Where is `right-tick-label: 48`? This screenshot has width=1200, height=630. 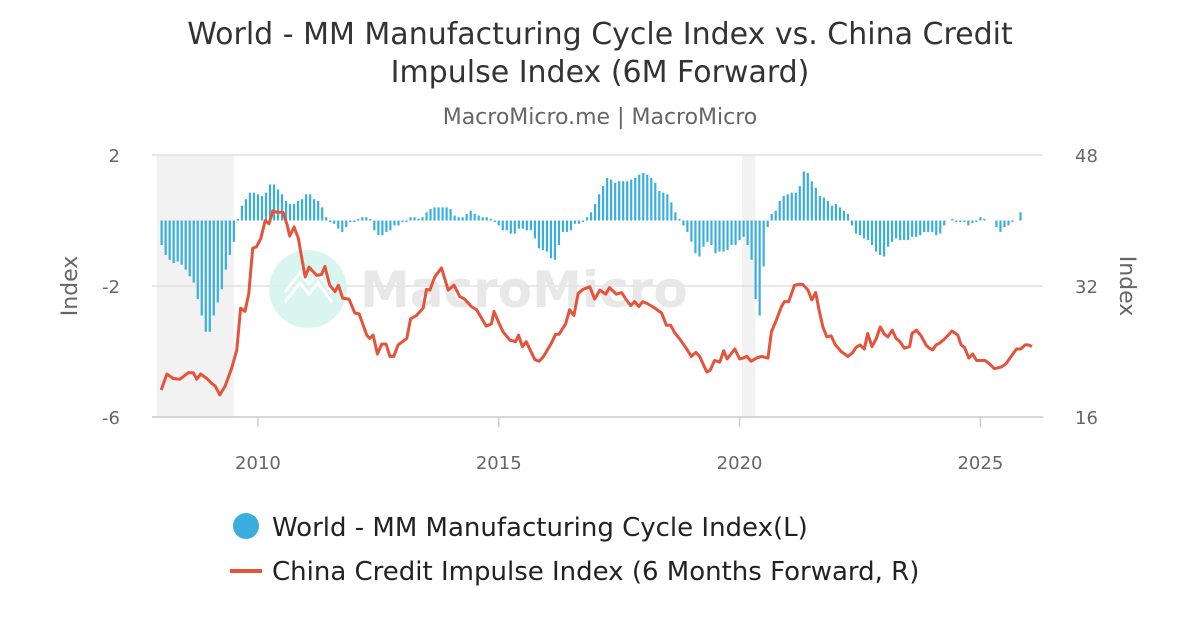 right-tick-label: 48 is located at coordinates (1086, 156).